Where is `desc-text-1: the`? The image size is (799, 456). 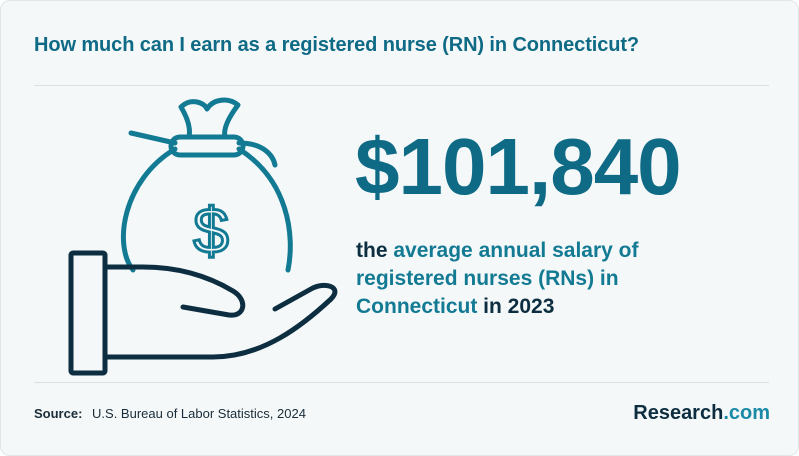
desc-text-1: the is located at coordinates (375, 250).